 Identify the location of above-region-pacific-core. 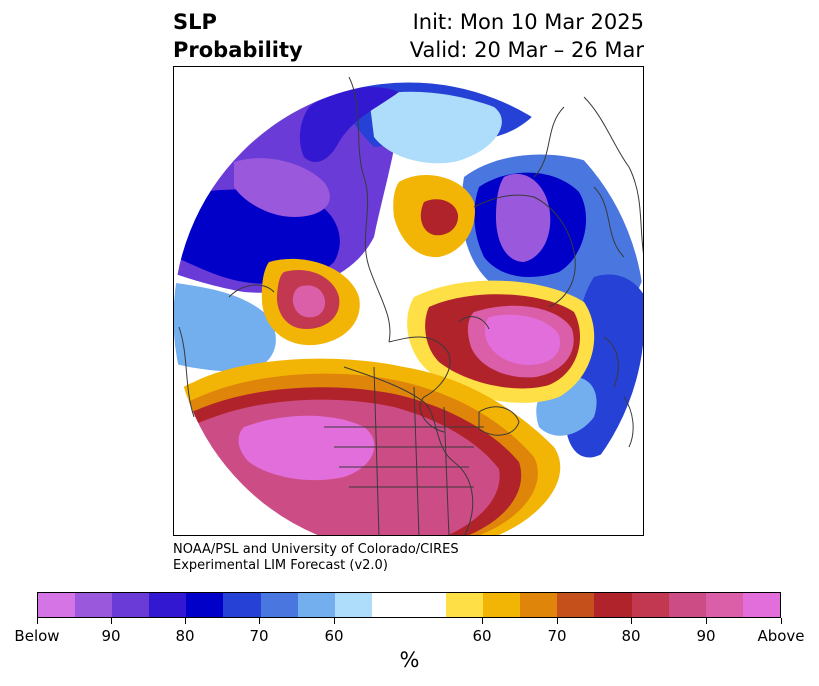
(309, 301).